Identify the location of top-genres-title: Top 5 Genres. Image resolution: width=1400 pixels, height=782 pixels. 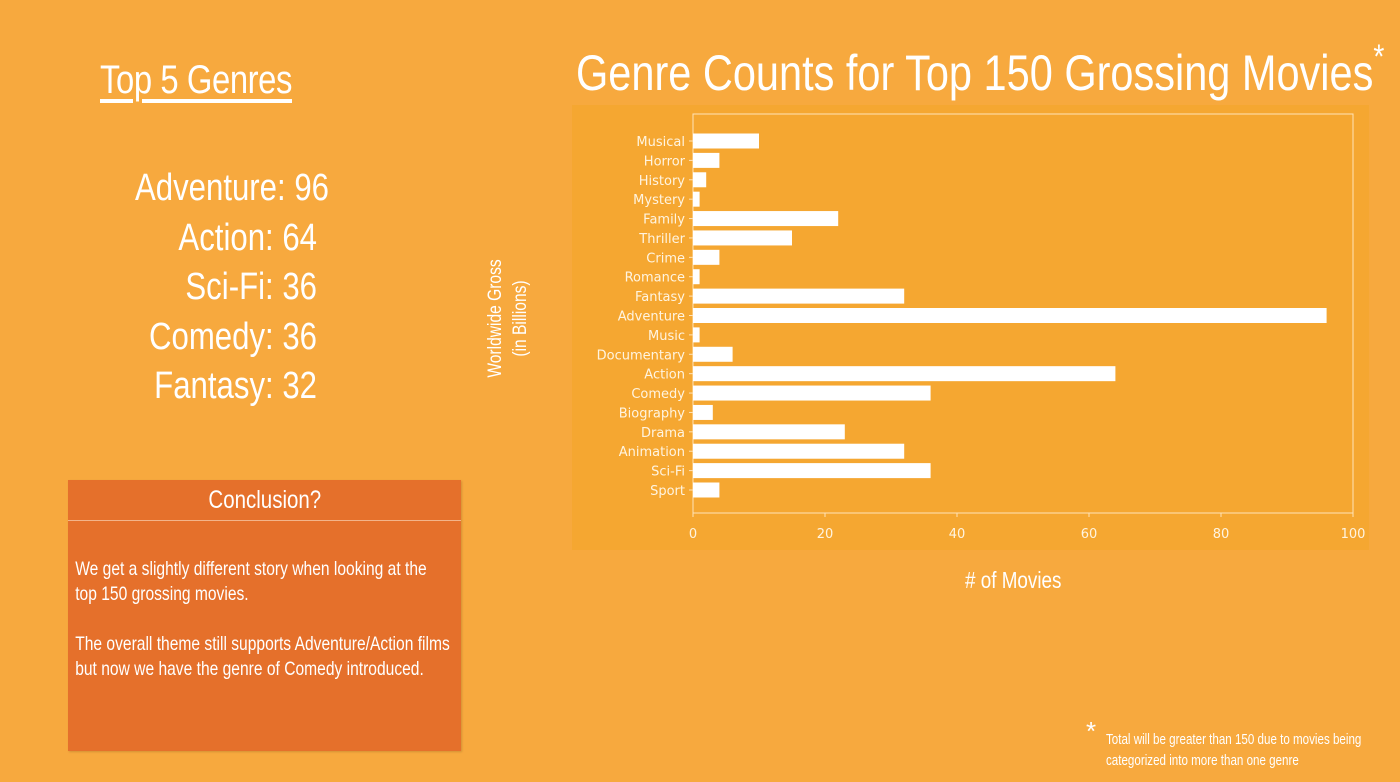
(196, 80).